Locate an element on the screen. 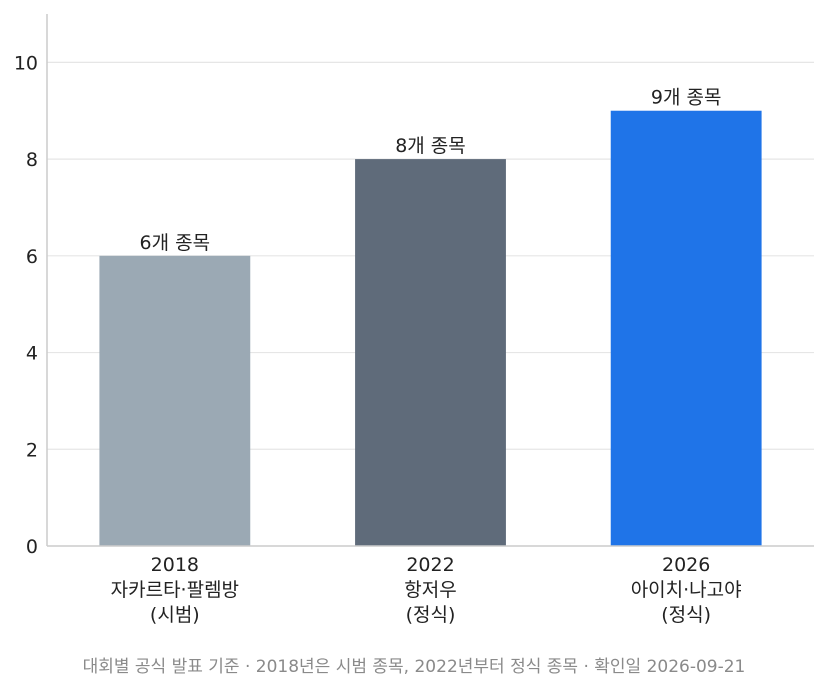  y-tick-label: 4 is located at coordinates (32, 354).